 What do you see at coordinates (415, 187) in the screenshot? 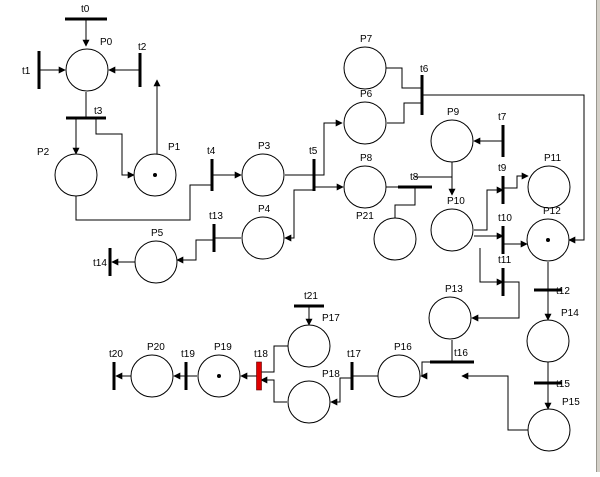
I see `transition-t8` at bounding box center [415, 187].